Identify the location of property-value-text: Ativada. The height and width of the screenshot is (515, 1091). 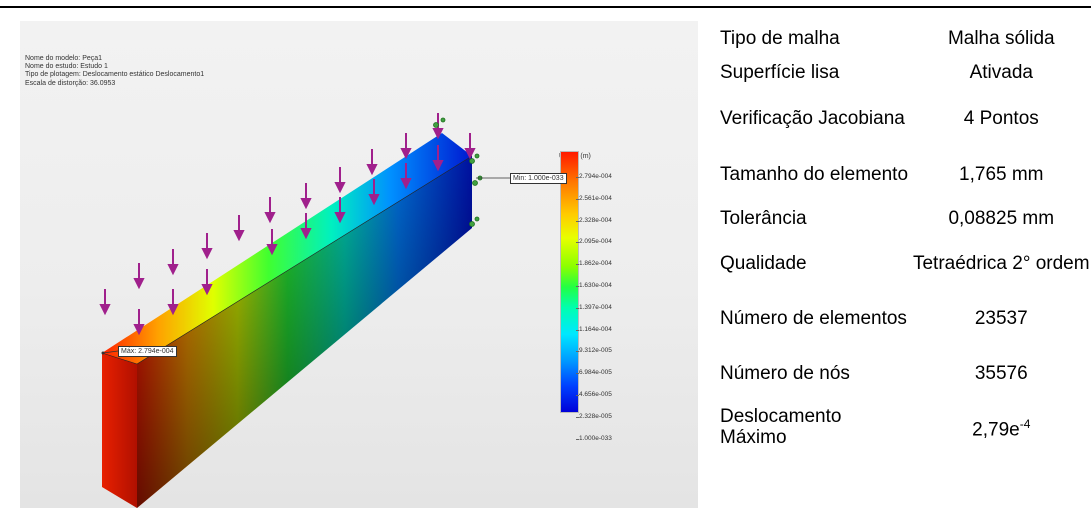
(1001, 72).